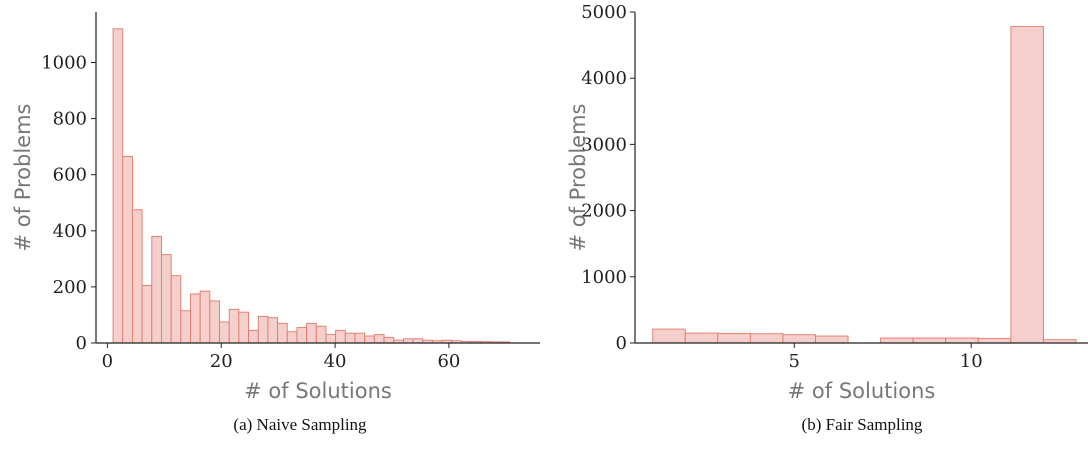 This screenshot has width=1088, height=452. What do you see at coordinates (448, 361) in the screenshot?
I see `x-tick-label: 60` at bounding box center [448, 361].